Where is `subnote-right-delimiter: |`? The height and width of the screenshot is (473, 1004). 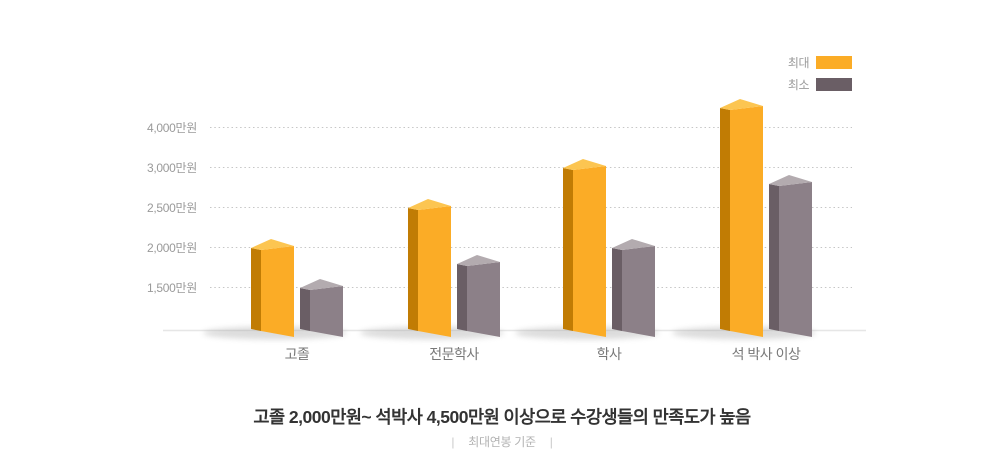
subnote-right-delimiter: | is located at coordinates (551, 442).